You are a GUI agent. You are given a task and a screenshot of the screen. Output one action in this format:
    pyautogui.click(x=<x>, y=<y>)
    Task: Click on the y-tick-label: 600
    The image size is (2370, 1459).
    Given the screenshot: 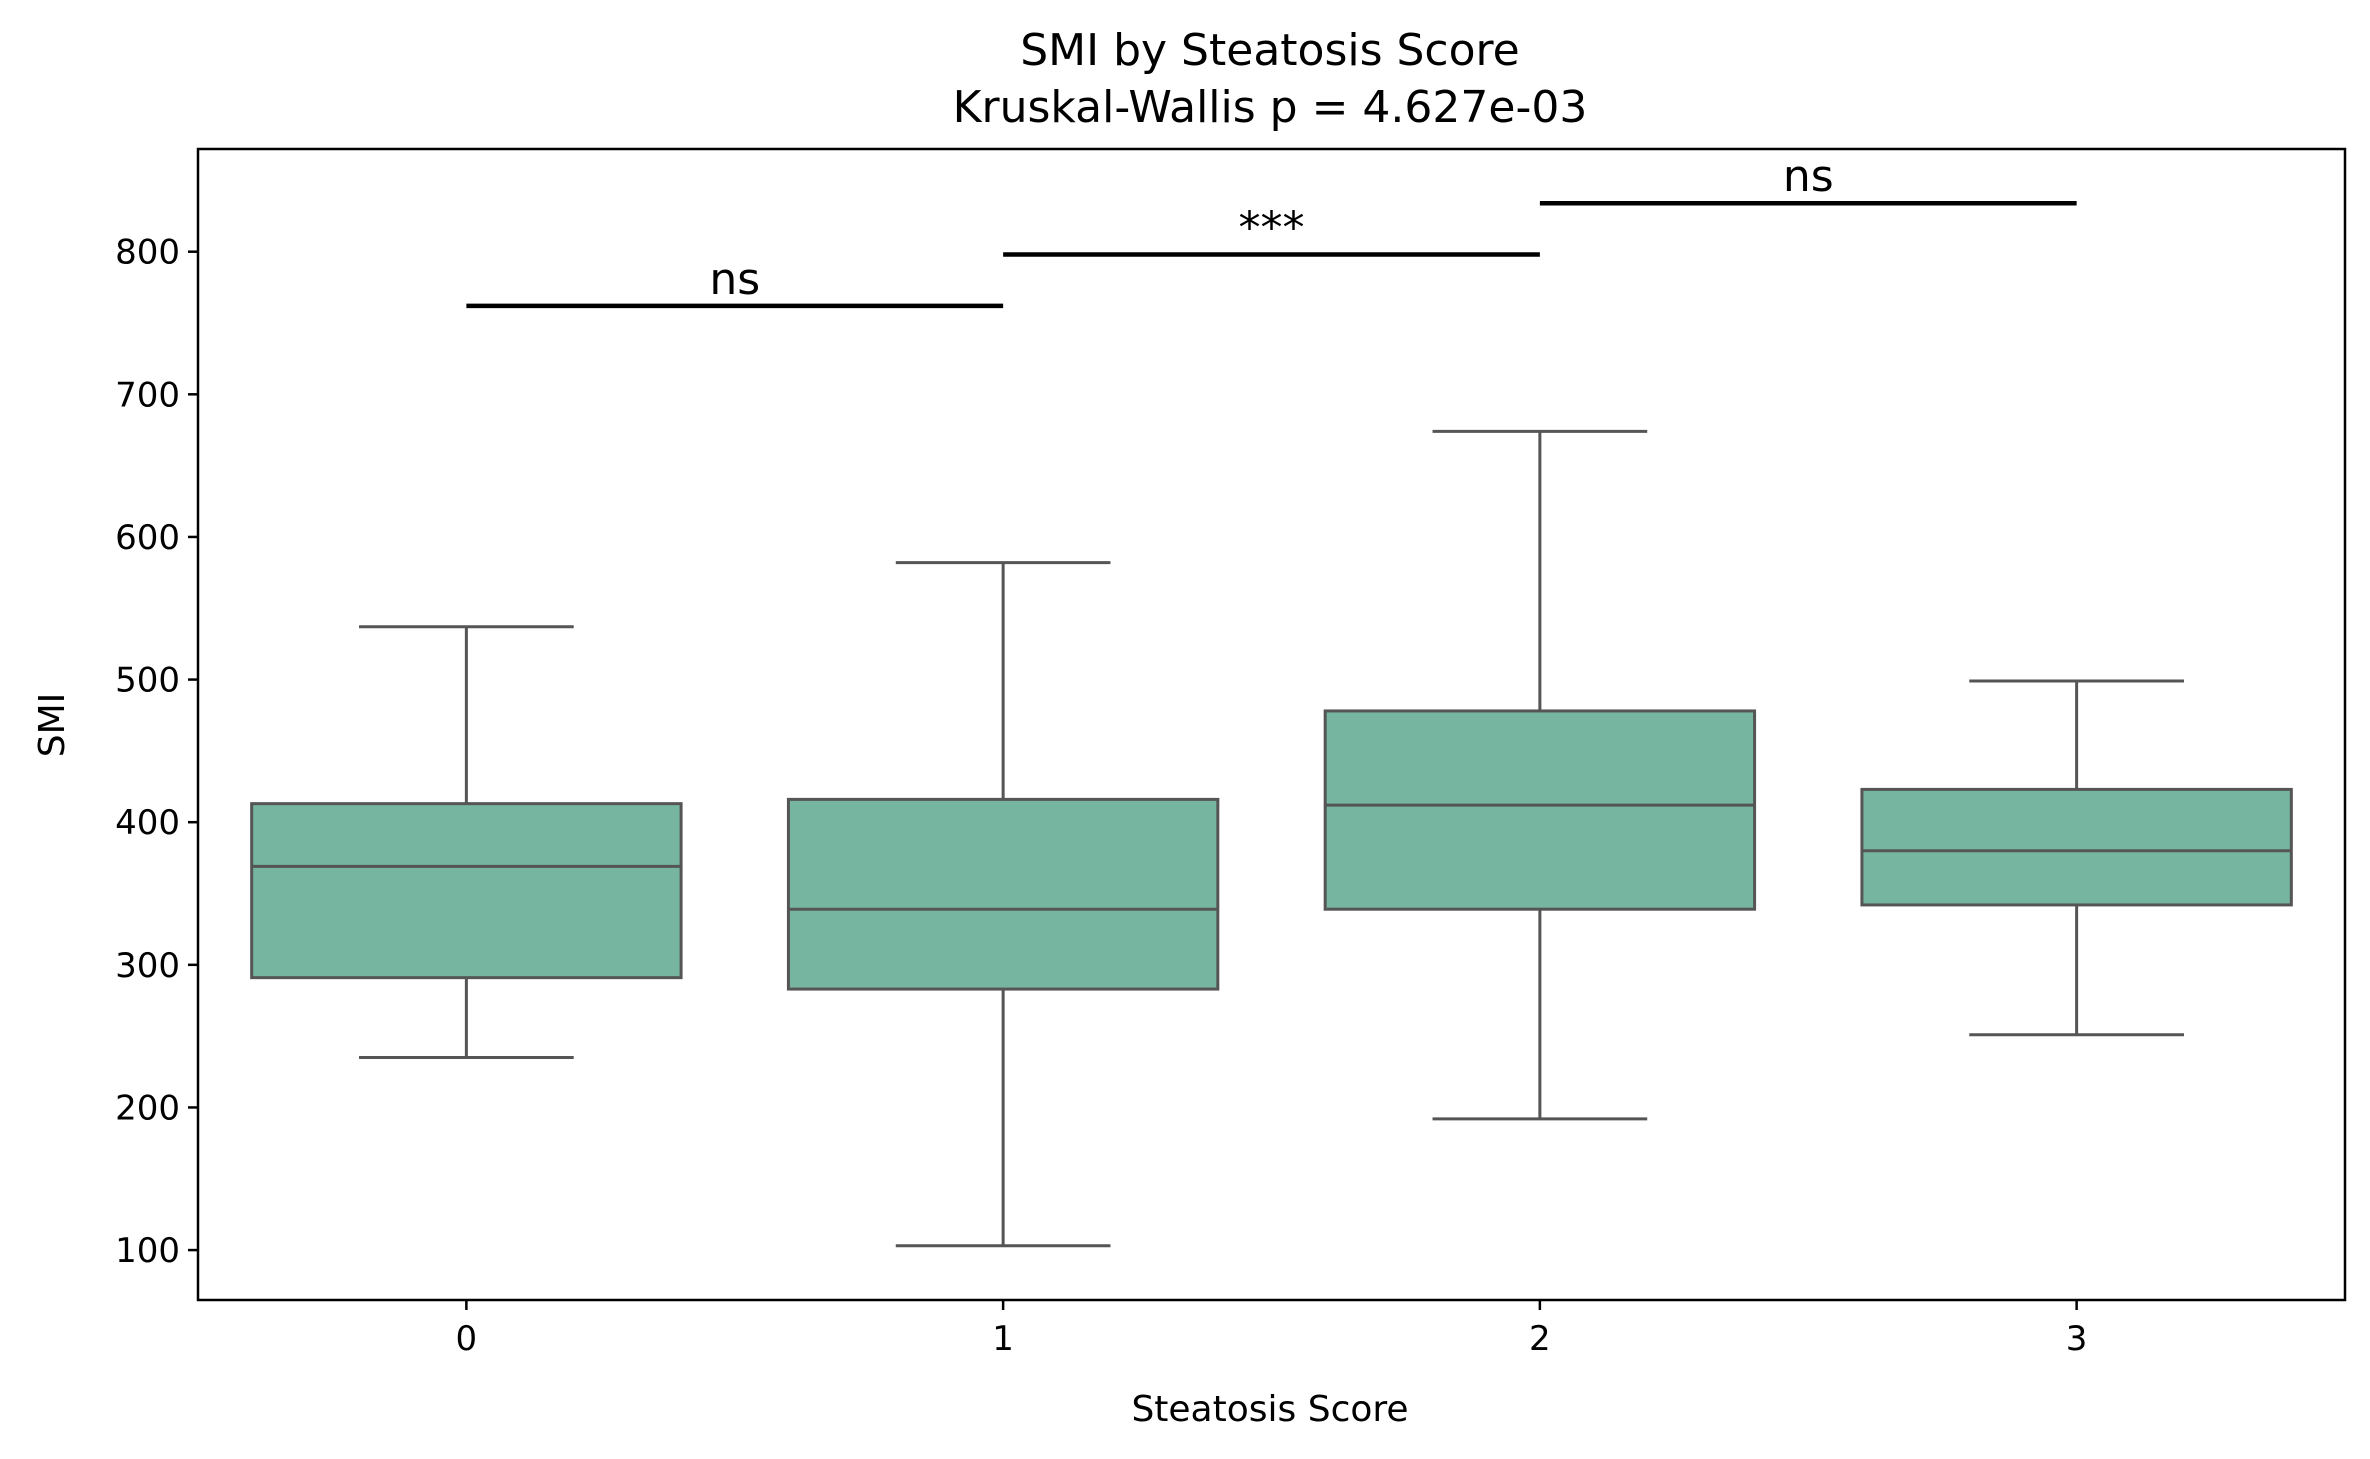 What is the action you would take?
    pyautogui.click(x=147, y=538)
    